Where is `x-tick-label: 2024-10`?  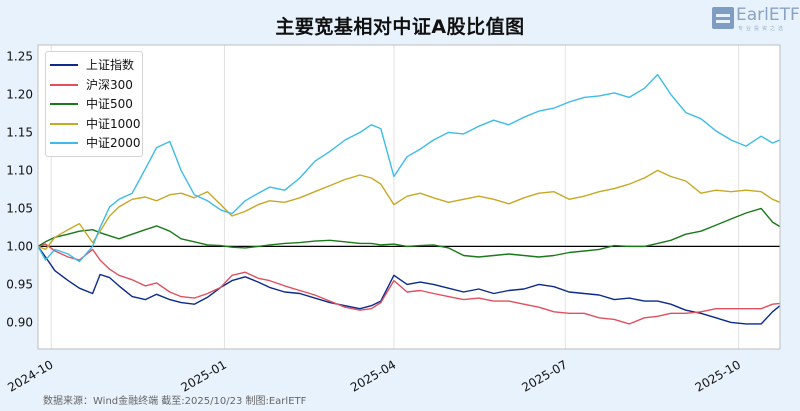 x-tick-label: 2024-10 is located at coordinates (30, 375).